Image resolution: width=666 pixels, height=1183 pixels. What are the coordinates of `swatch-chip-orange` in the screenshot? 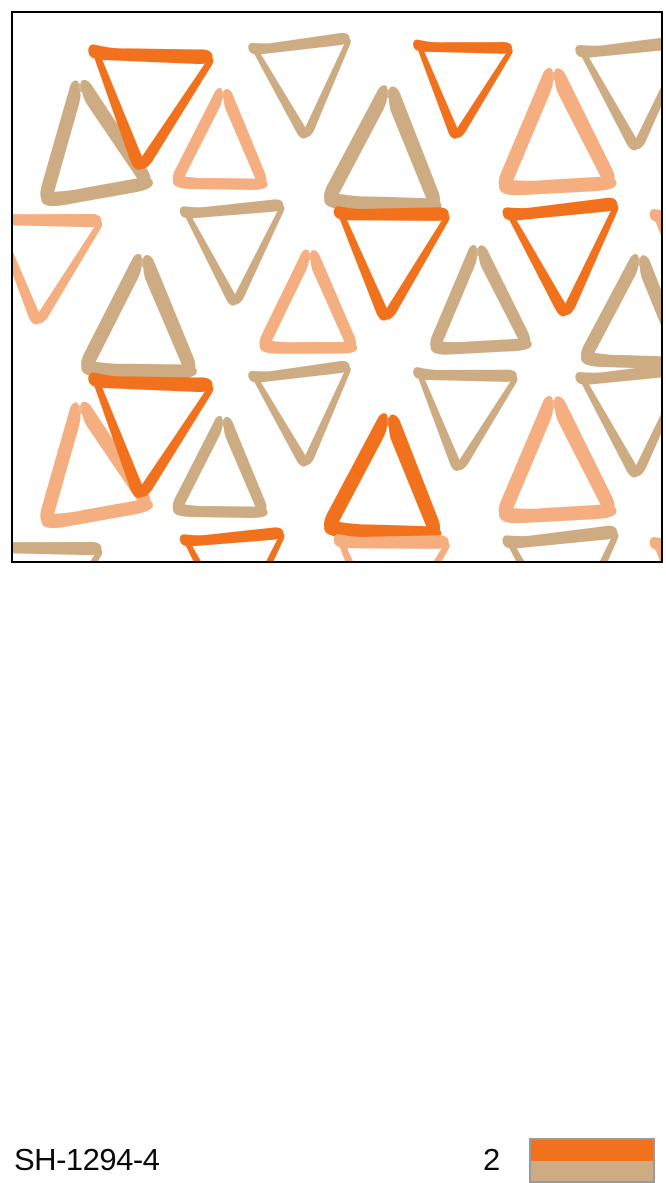 It's located at (592, 1150).